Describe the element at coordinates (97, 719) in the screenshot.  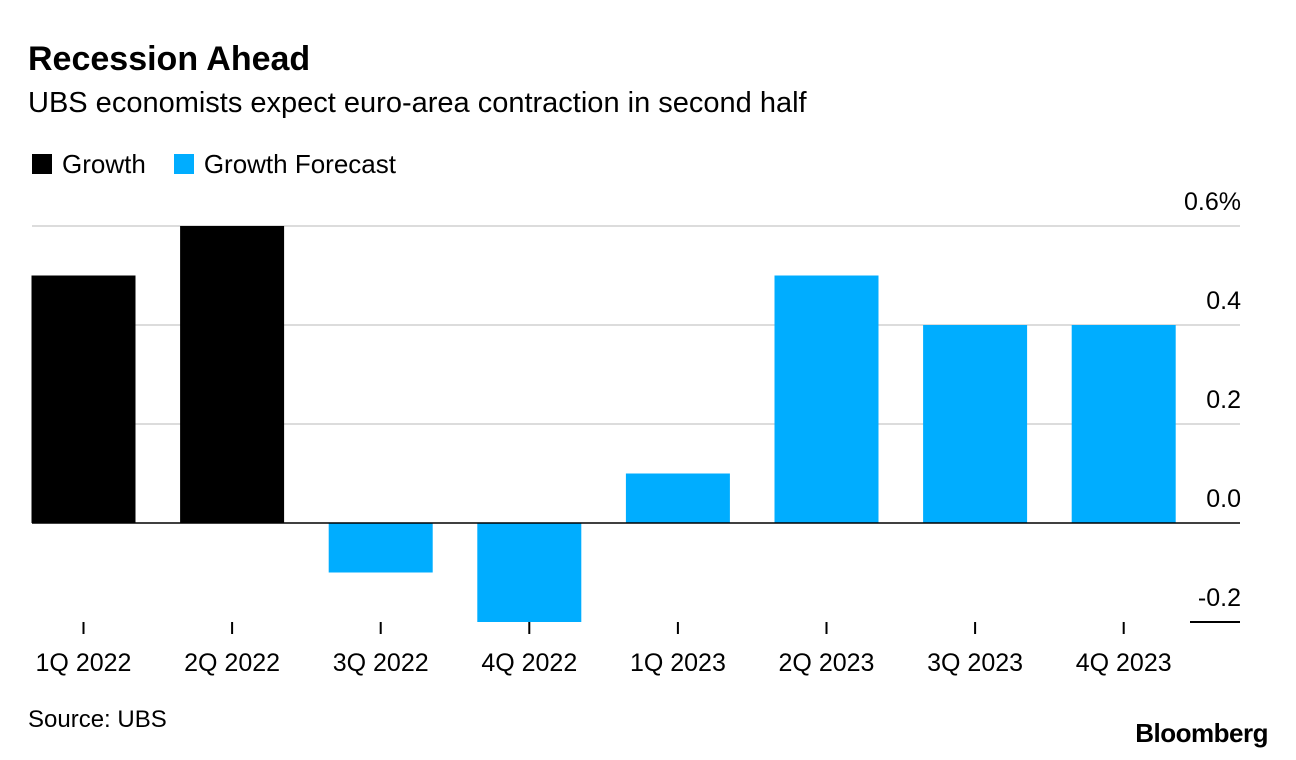
I see `source-note: Source: UBS` at that location.